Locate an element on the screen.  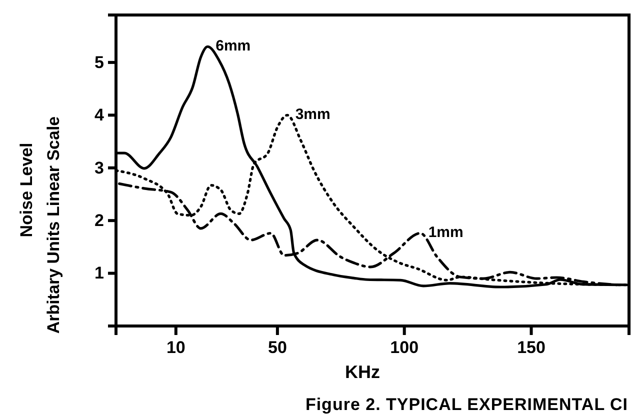
y-tick-label: 5 is located at coordinates (99, 62).